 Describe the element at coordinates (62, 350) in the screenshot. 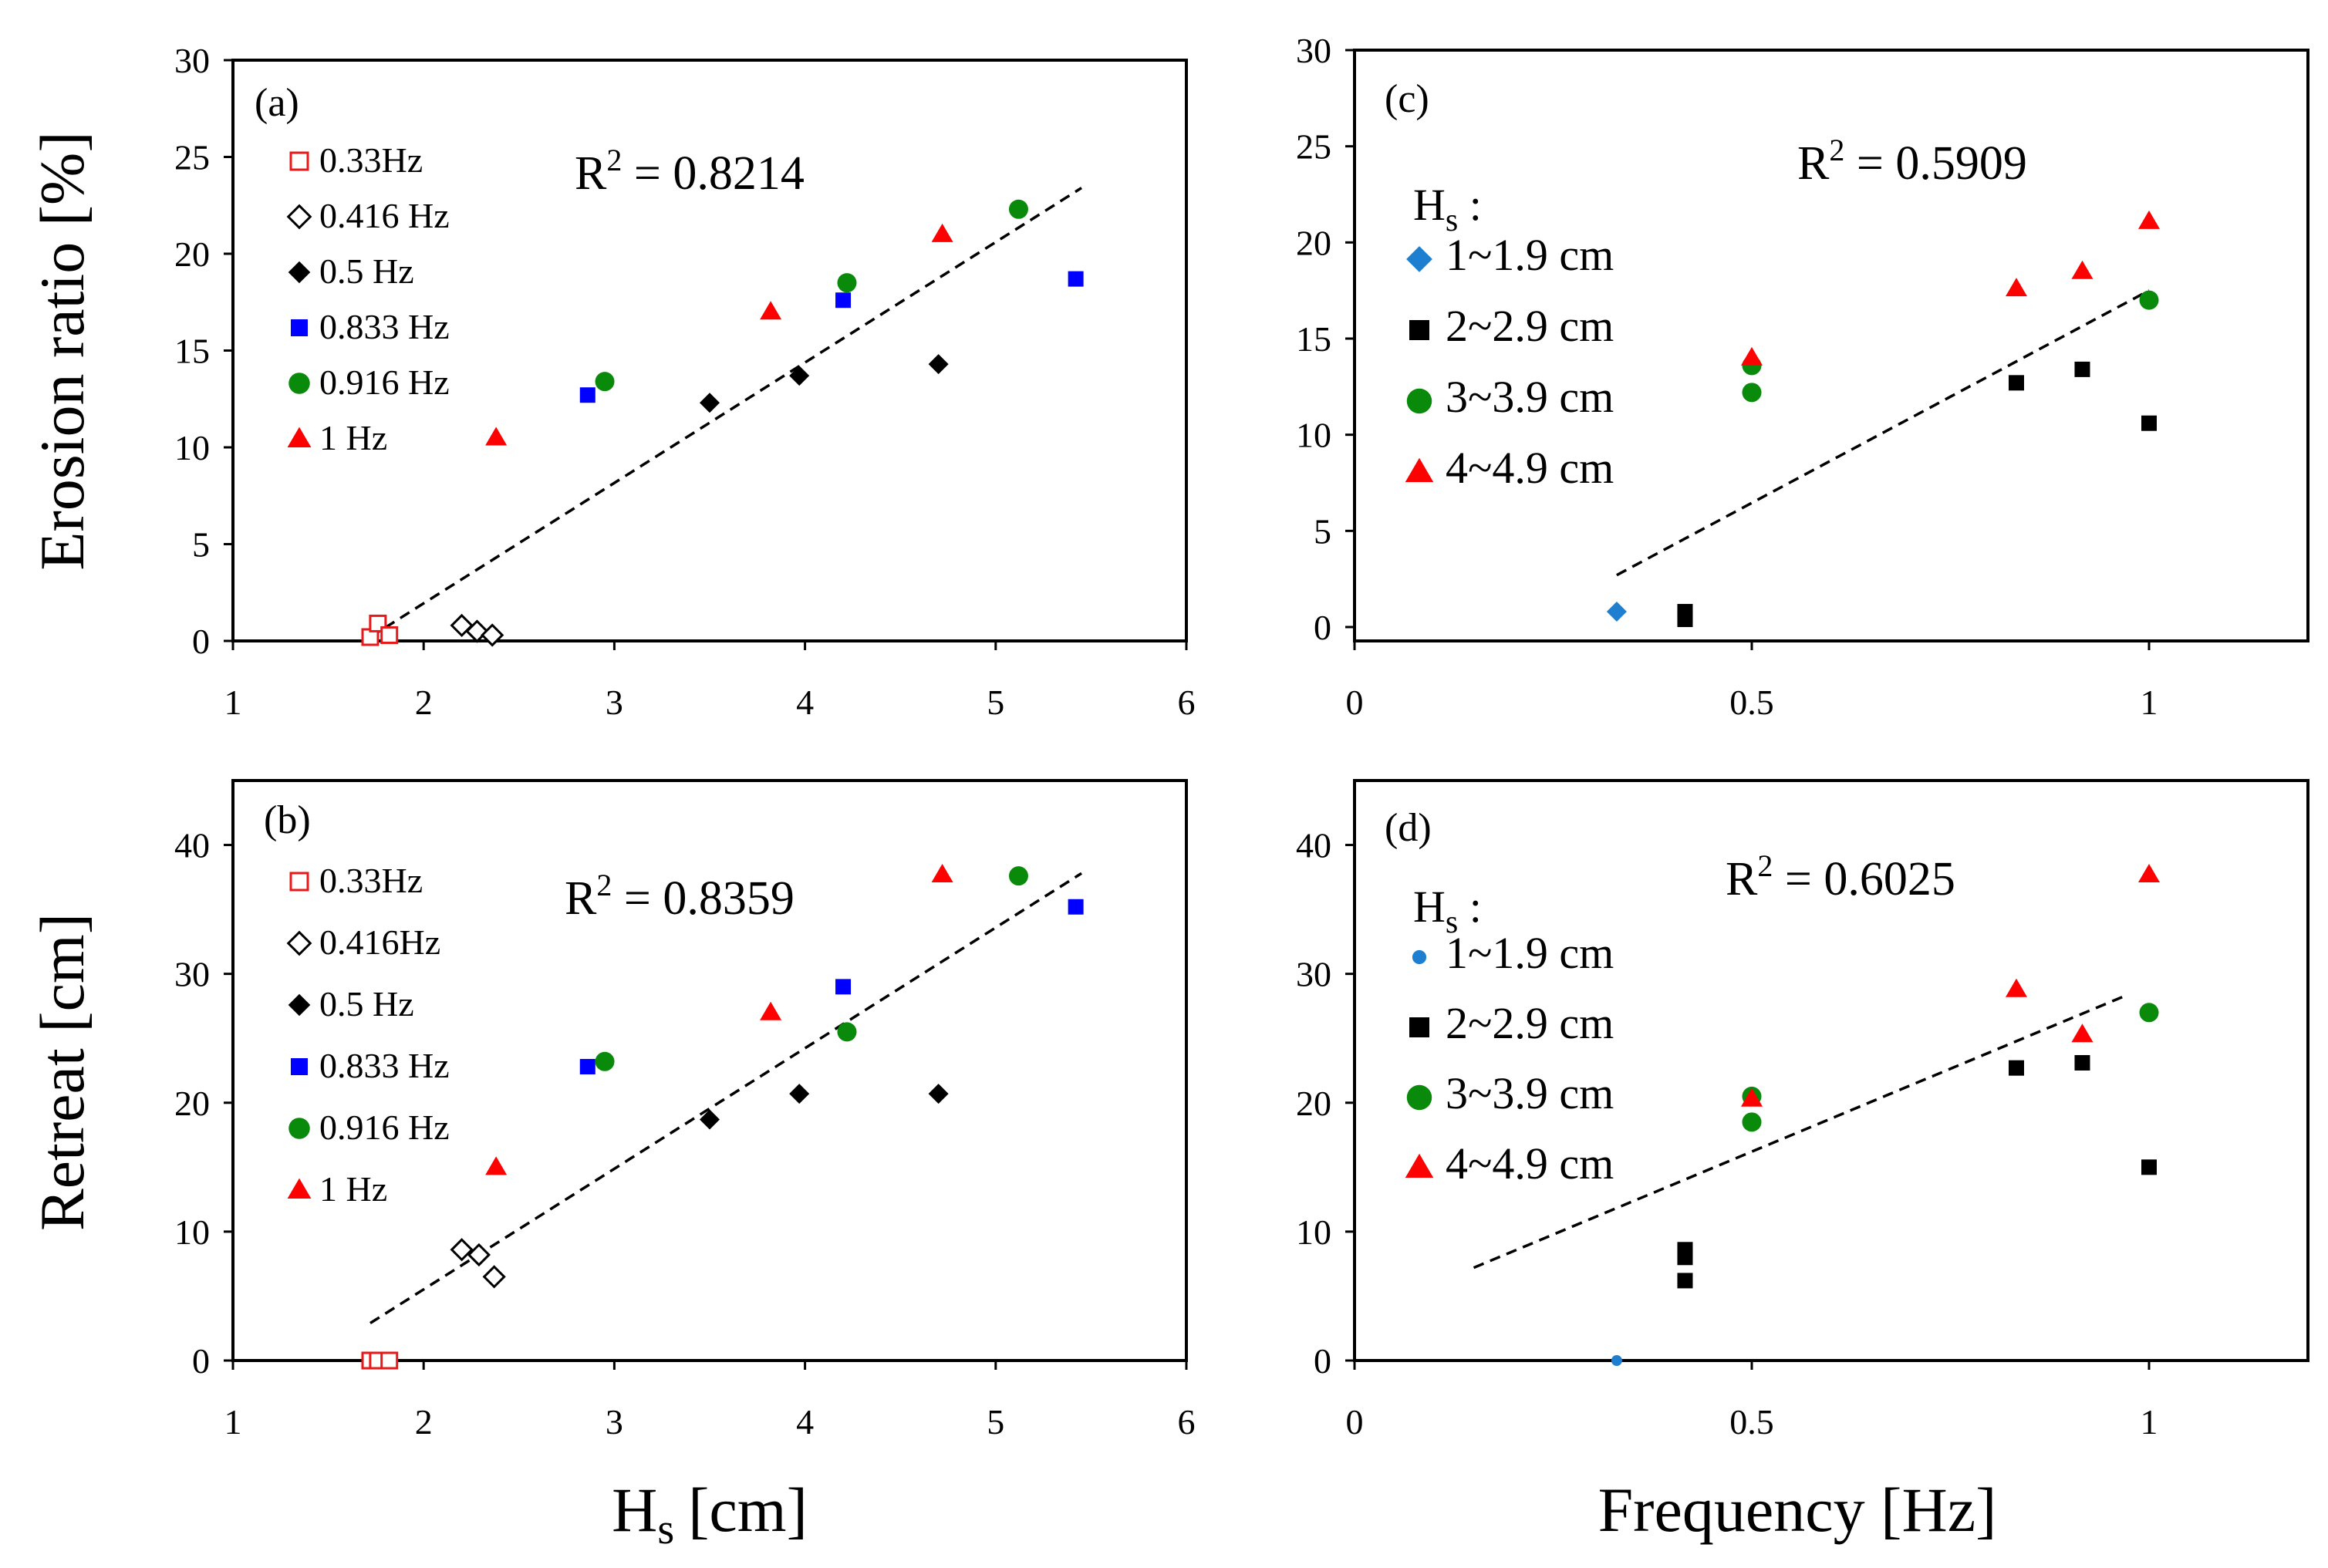

I see `y-axis-title: Erosion ratio [%]` at that location.